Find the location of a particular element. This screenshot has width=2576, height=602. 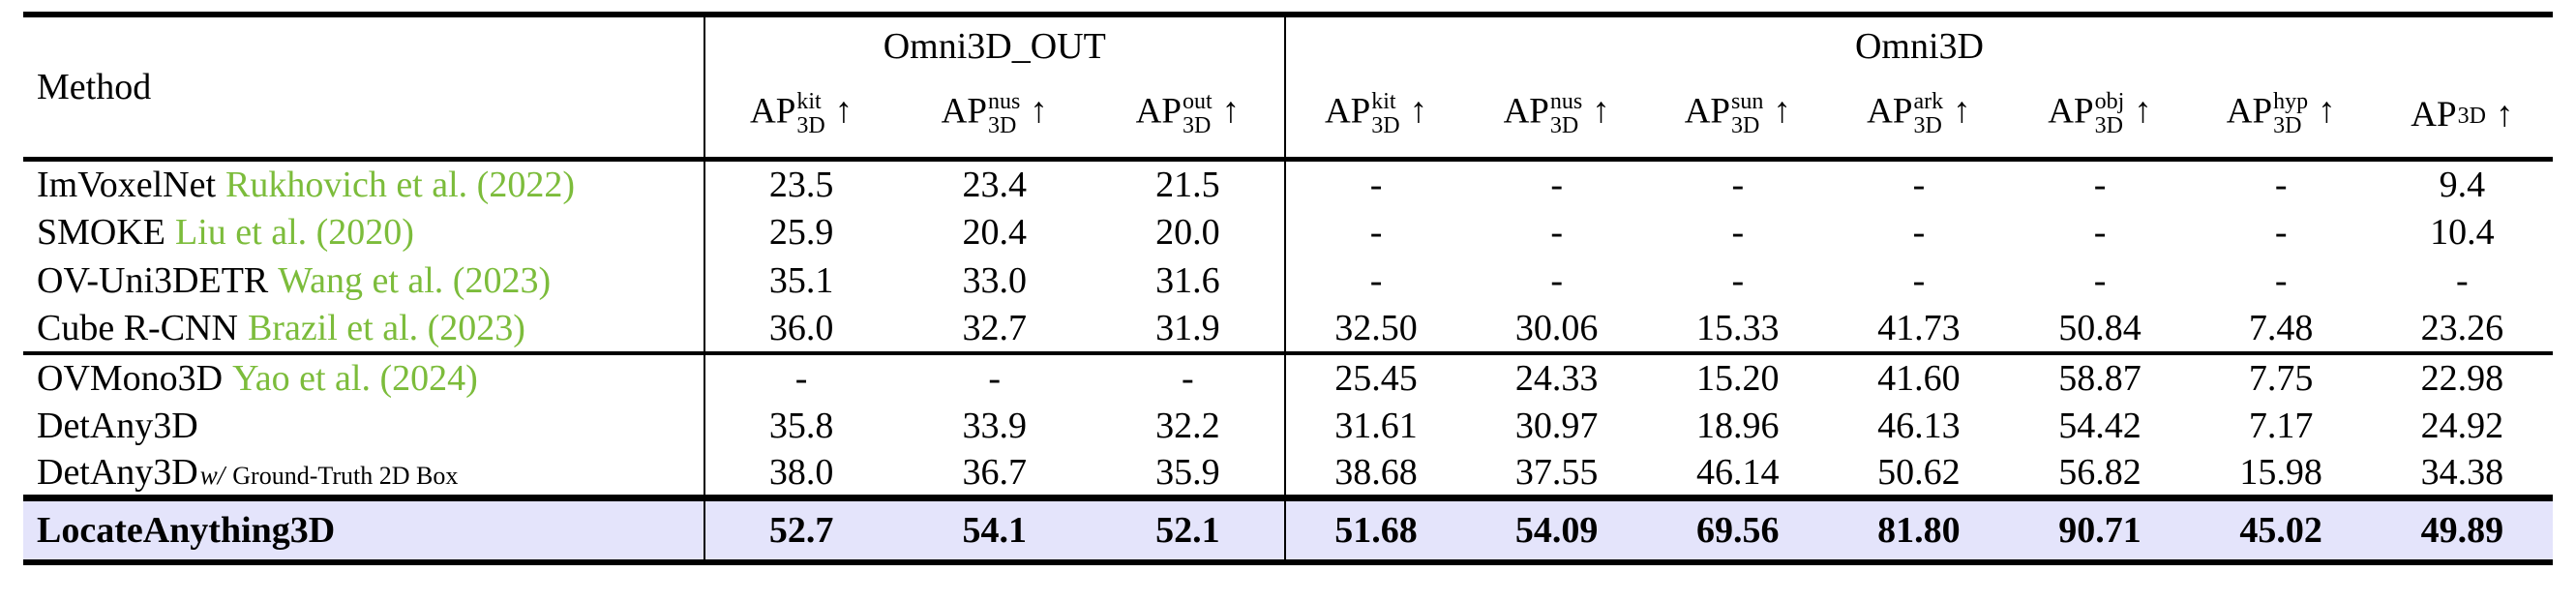

value-cell: 24.33 is located at coordinates (1556, 378).